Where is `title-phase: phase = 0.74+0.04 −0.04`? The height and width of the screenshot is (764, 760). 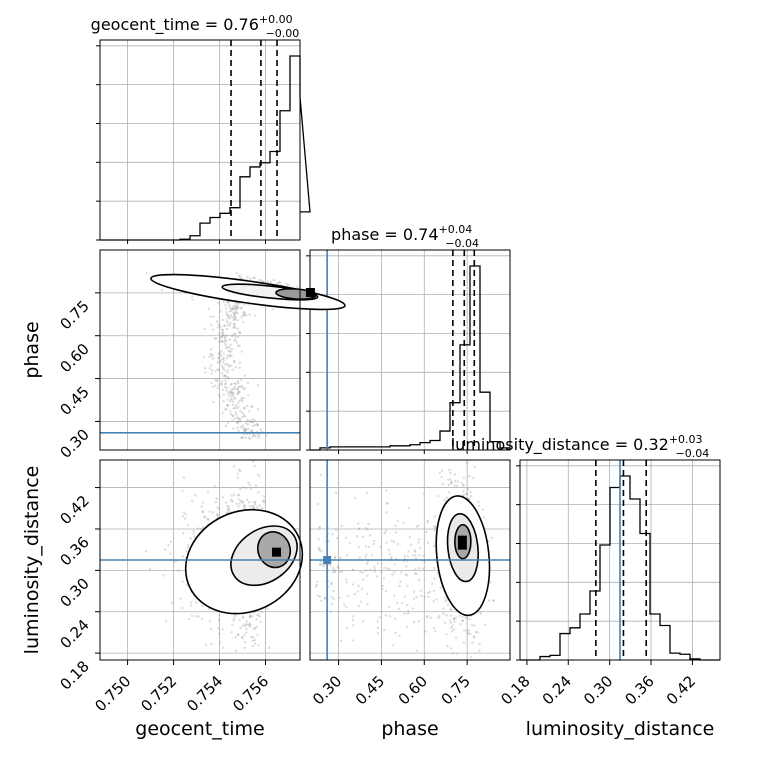 title-phase: phase = 0.74+0.04 −0.04 is located at coordinates (405, 236).